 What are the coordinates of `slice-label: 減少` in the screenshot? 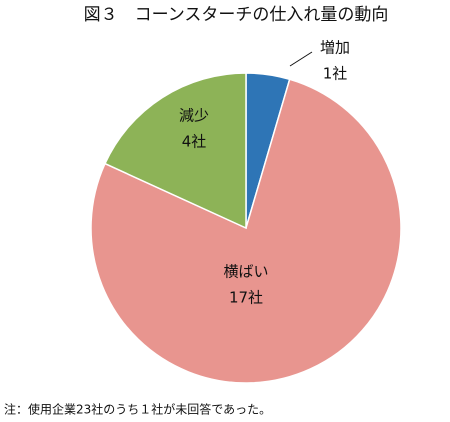 It's located at (194, 116).